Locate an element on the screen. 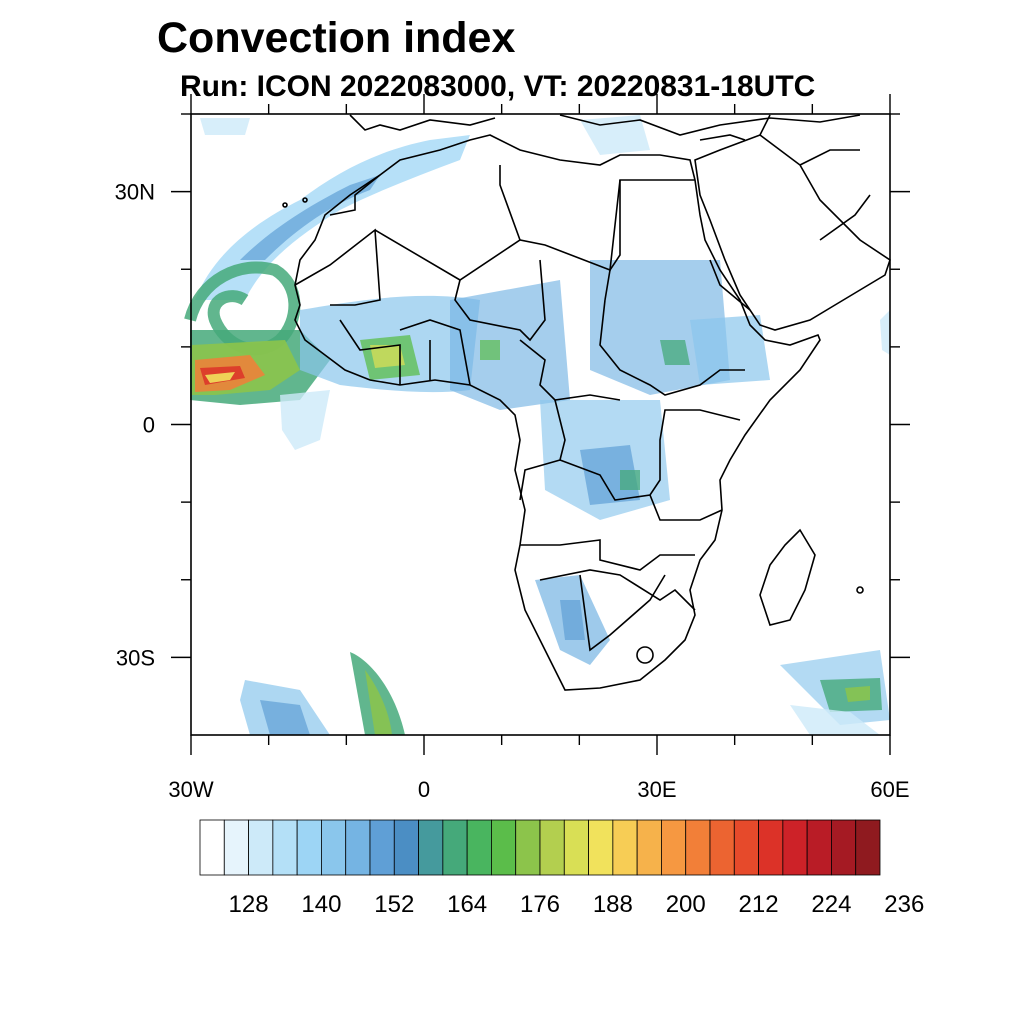  colorbar: 128 140 152 164 176 188 200 212 224 236 is located at coordinates (561, 868).